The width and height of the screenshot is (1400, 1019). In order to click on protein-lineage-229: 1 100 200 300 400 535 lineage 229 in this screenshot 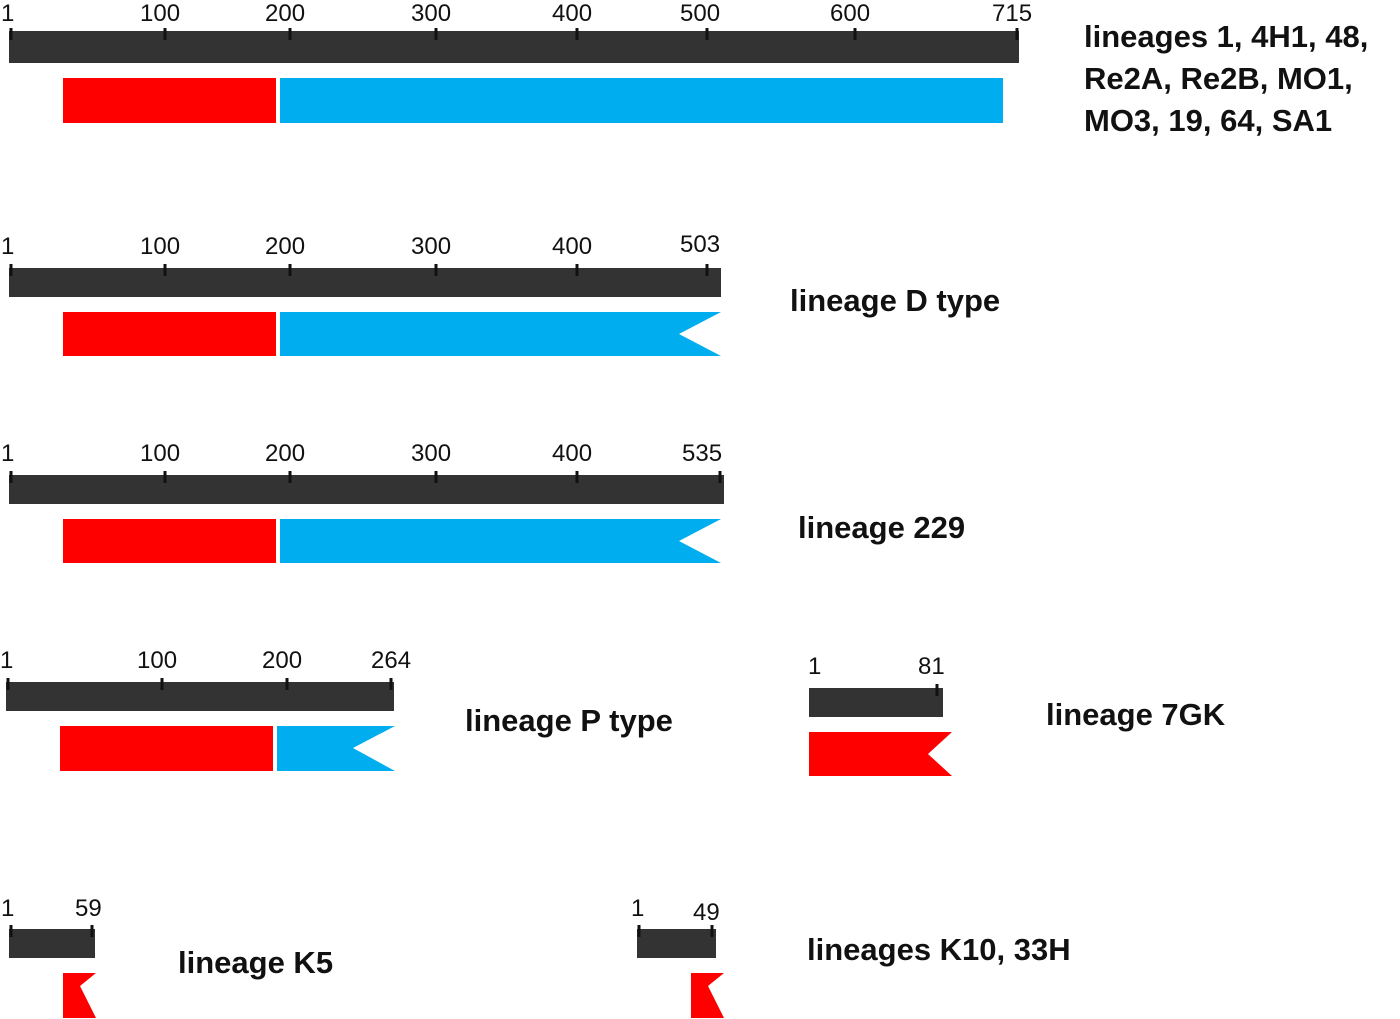, I will do `click(483, 501)`.